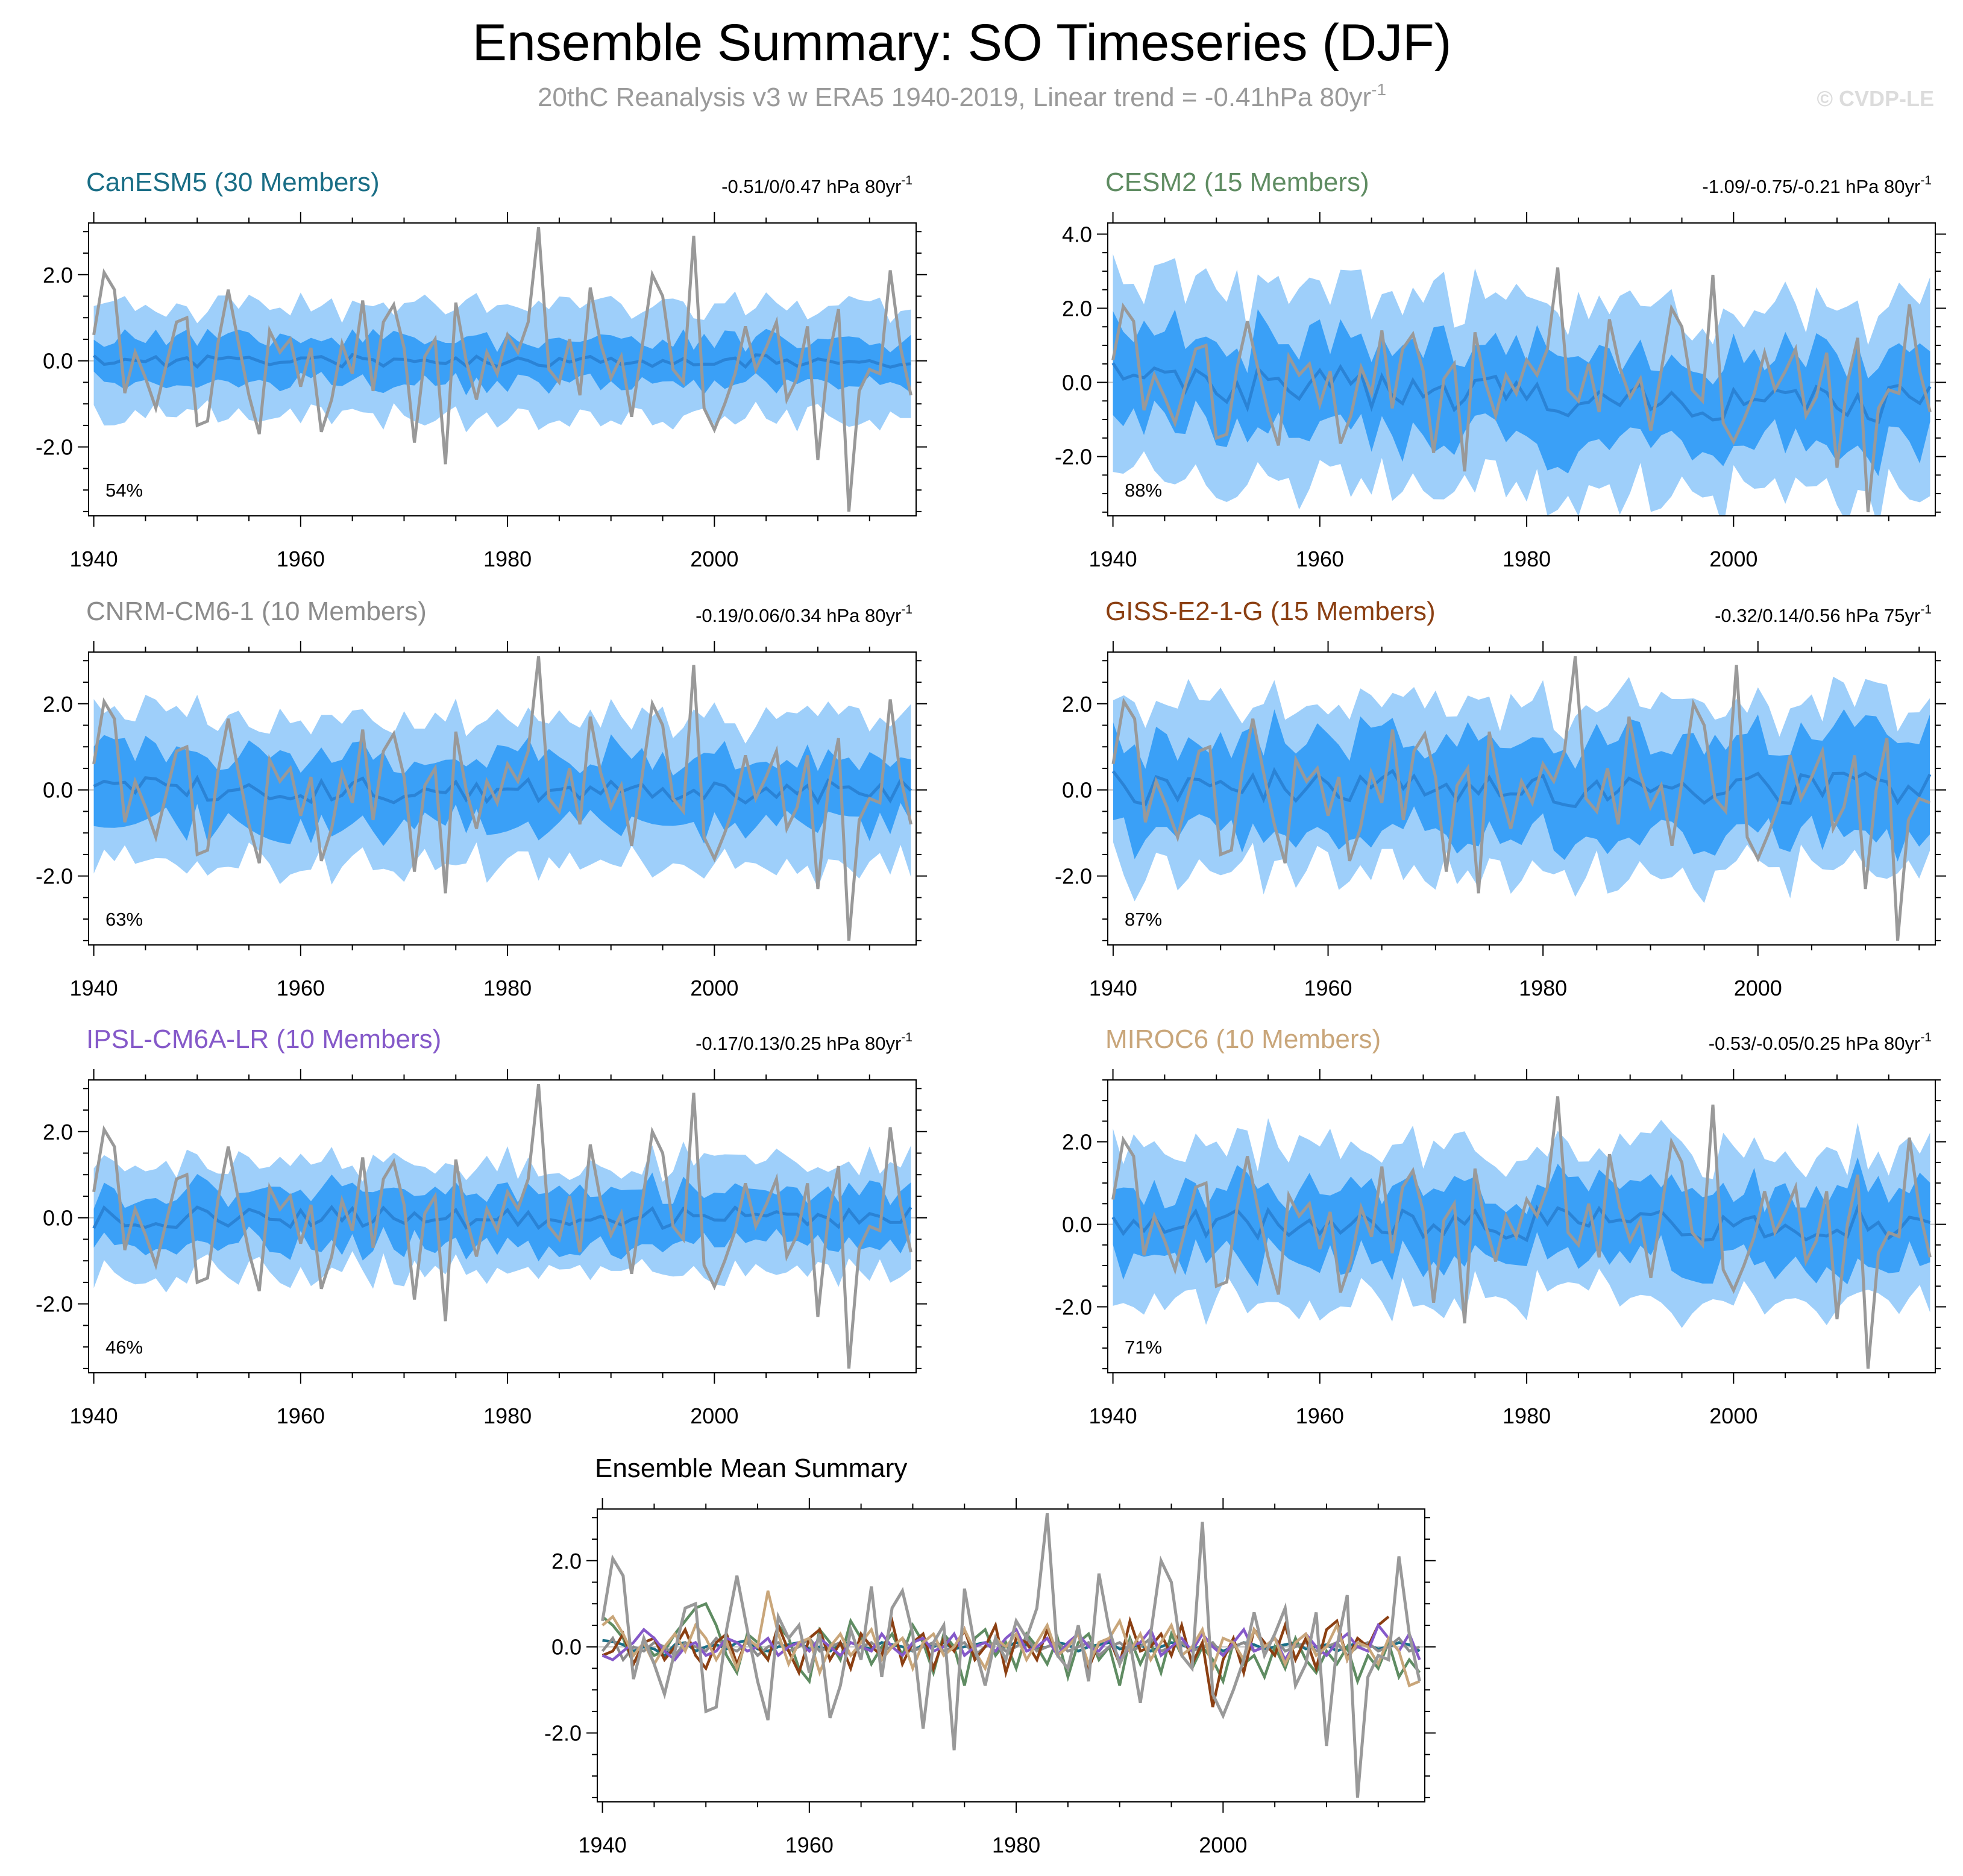 The image size is (1963, 1876). What do you see at coordinates (1820, 1042) in the screenshot?
I see `trend-label: -0.53/-0.05/0.25 hPa 80yr-1` at bounding box center [1820, 1042].